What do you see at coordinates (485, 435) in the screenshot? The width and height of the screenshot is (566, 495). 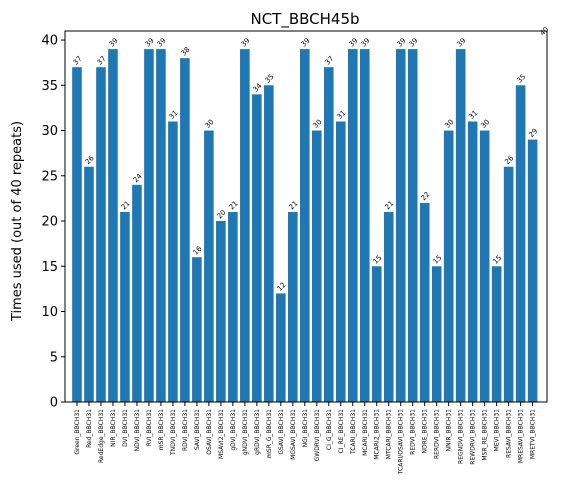 I see `x-tick-label: MSR_RE_BBCH31` at bounding box center [485, 435].